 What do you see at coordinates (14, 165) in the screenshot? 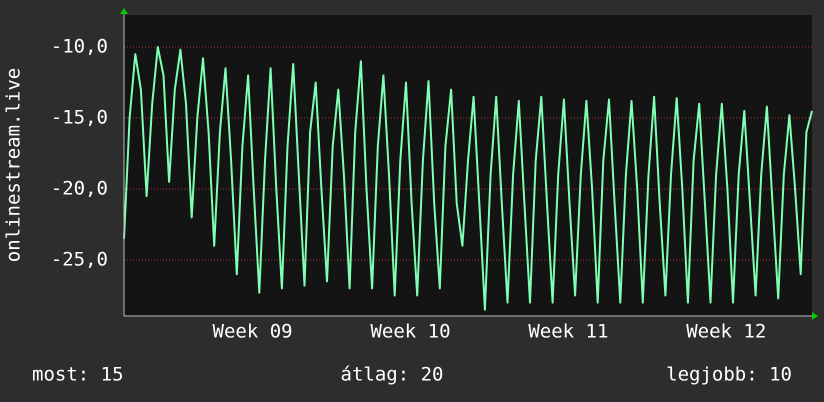
I see `y-axis-label: onlinestream.live` at bounding box center [14, 165].